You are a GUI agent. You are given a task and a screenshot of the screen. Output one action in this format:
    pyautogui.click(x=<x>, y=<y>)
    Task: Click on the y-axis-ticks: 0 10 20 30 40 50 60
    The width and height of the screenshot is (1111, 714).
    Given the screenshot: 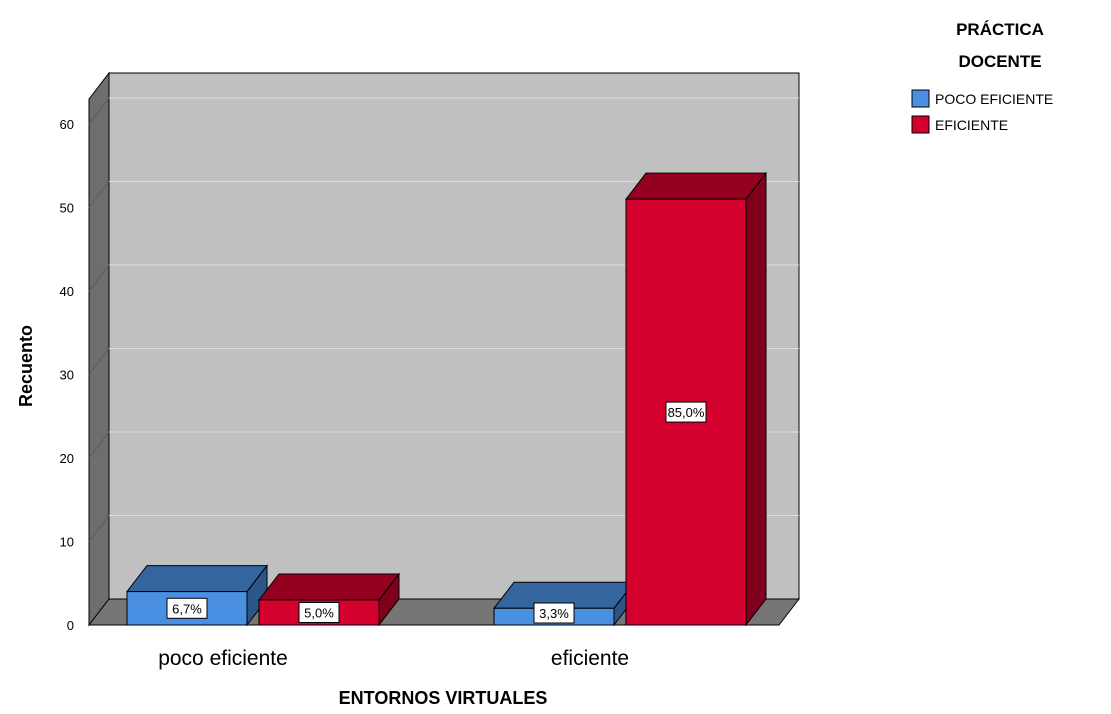 What is the action you would take?
    pyautogui.click(x=67, y=375)
    